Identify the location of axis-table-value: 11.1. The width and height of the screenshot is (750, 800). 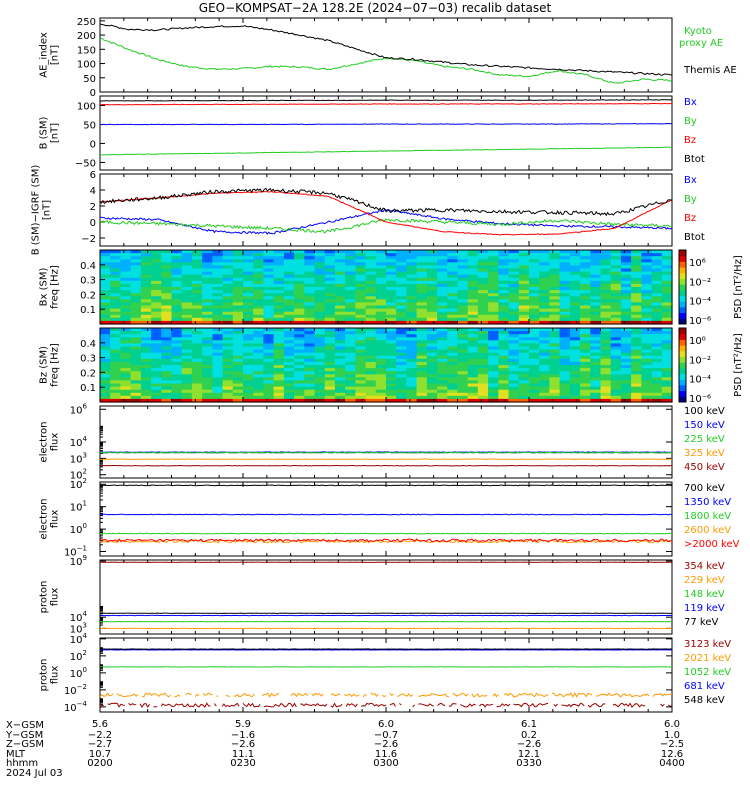
(243, 754).